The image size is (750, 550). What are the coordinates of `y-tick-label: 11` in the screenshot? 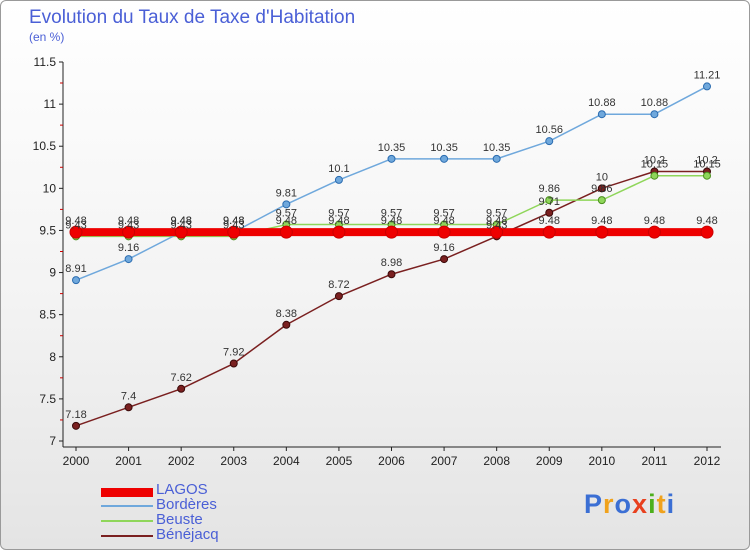 It's located at (50, 104).